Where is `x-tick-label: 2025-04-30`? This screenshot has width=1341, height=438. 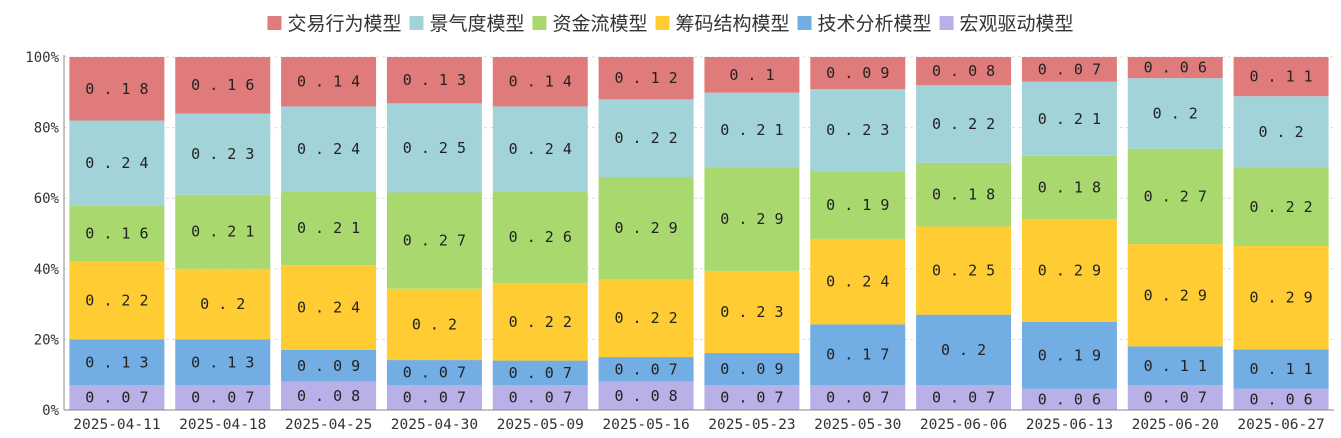
x-tick-label: 2025-04-30 is located at coordinates (434, 425).